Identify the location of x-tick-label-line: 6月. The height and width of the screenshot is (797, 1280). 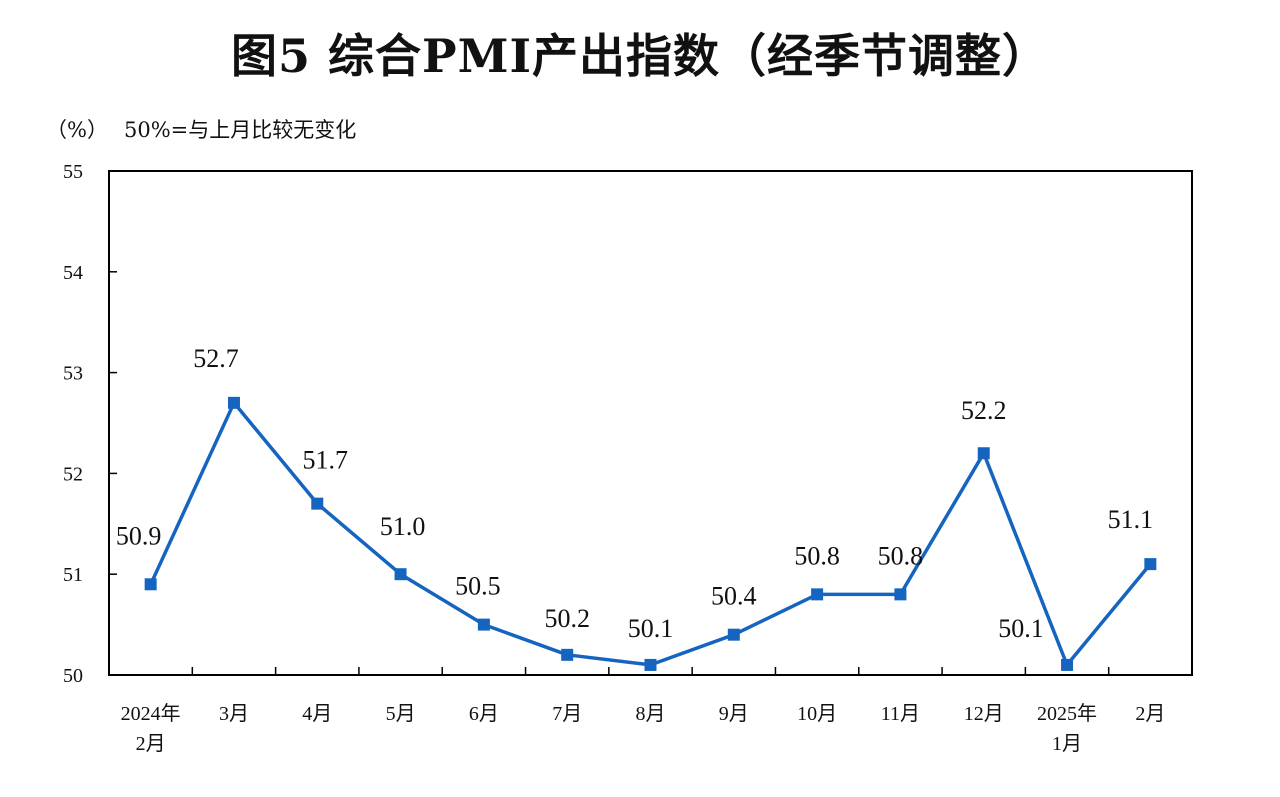
(484, 714).